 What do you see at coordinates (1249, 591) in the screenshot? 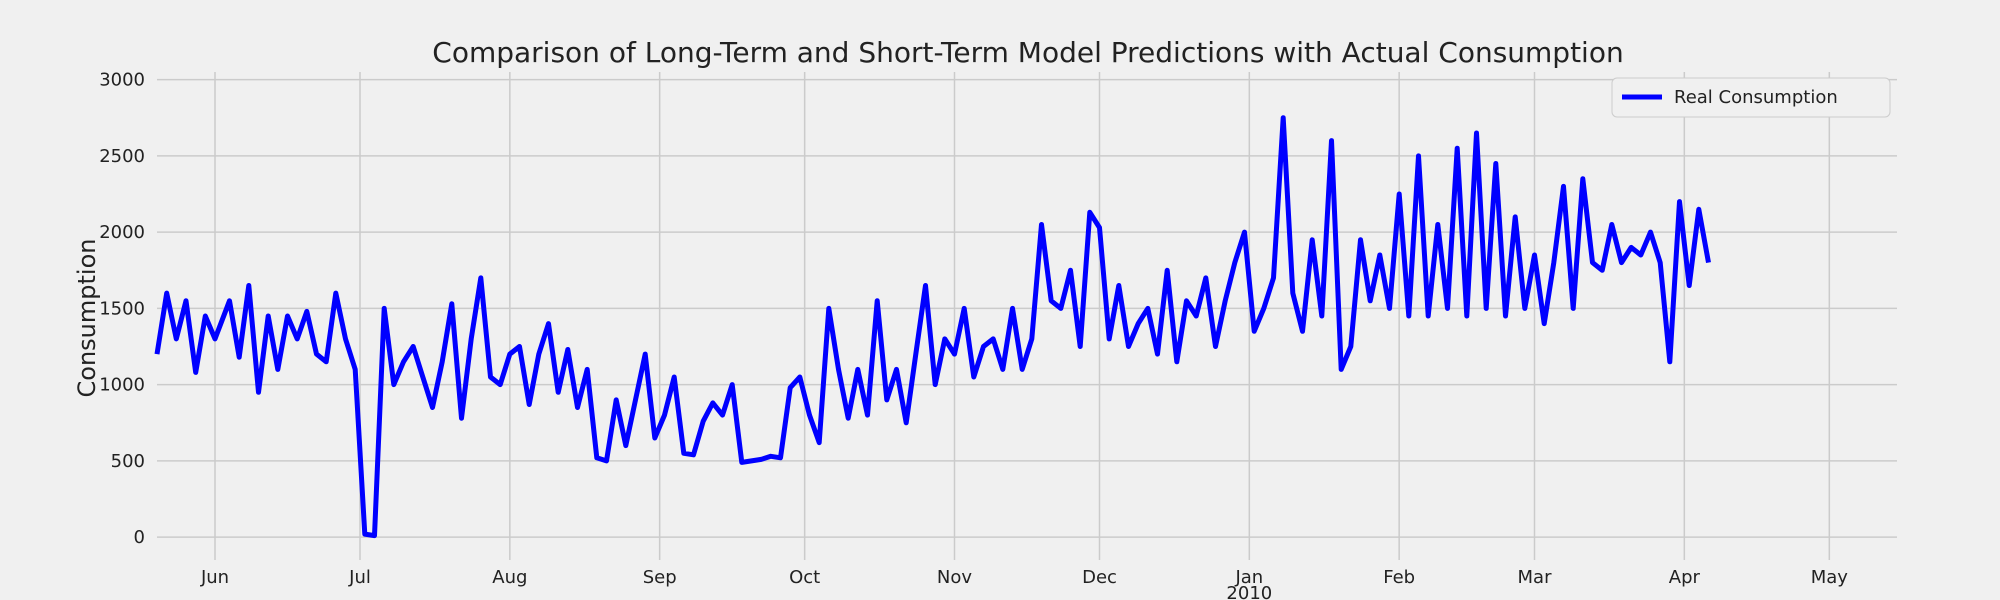
I see `x-year-label: 2010` at bounding box center [1249, 591].